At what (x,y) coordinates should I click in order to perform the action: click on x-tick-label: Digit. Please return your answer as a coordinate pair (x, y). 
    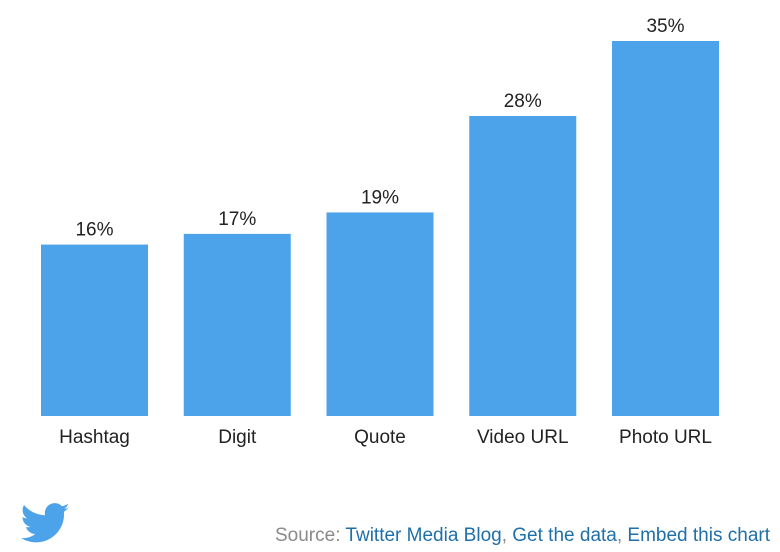
    Looking at the image, I should click on (237, 437).